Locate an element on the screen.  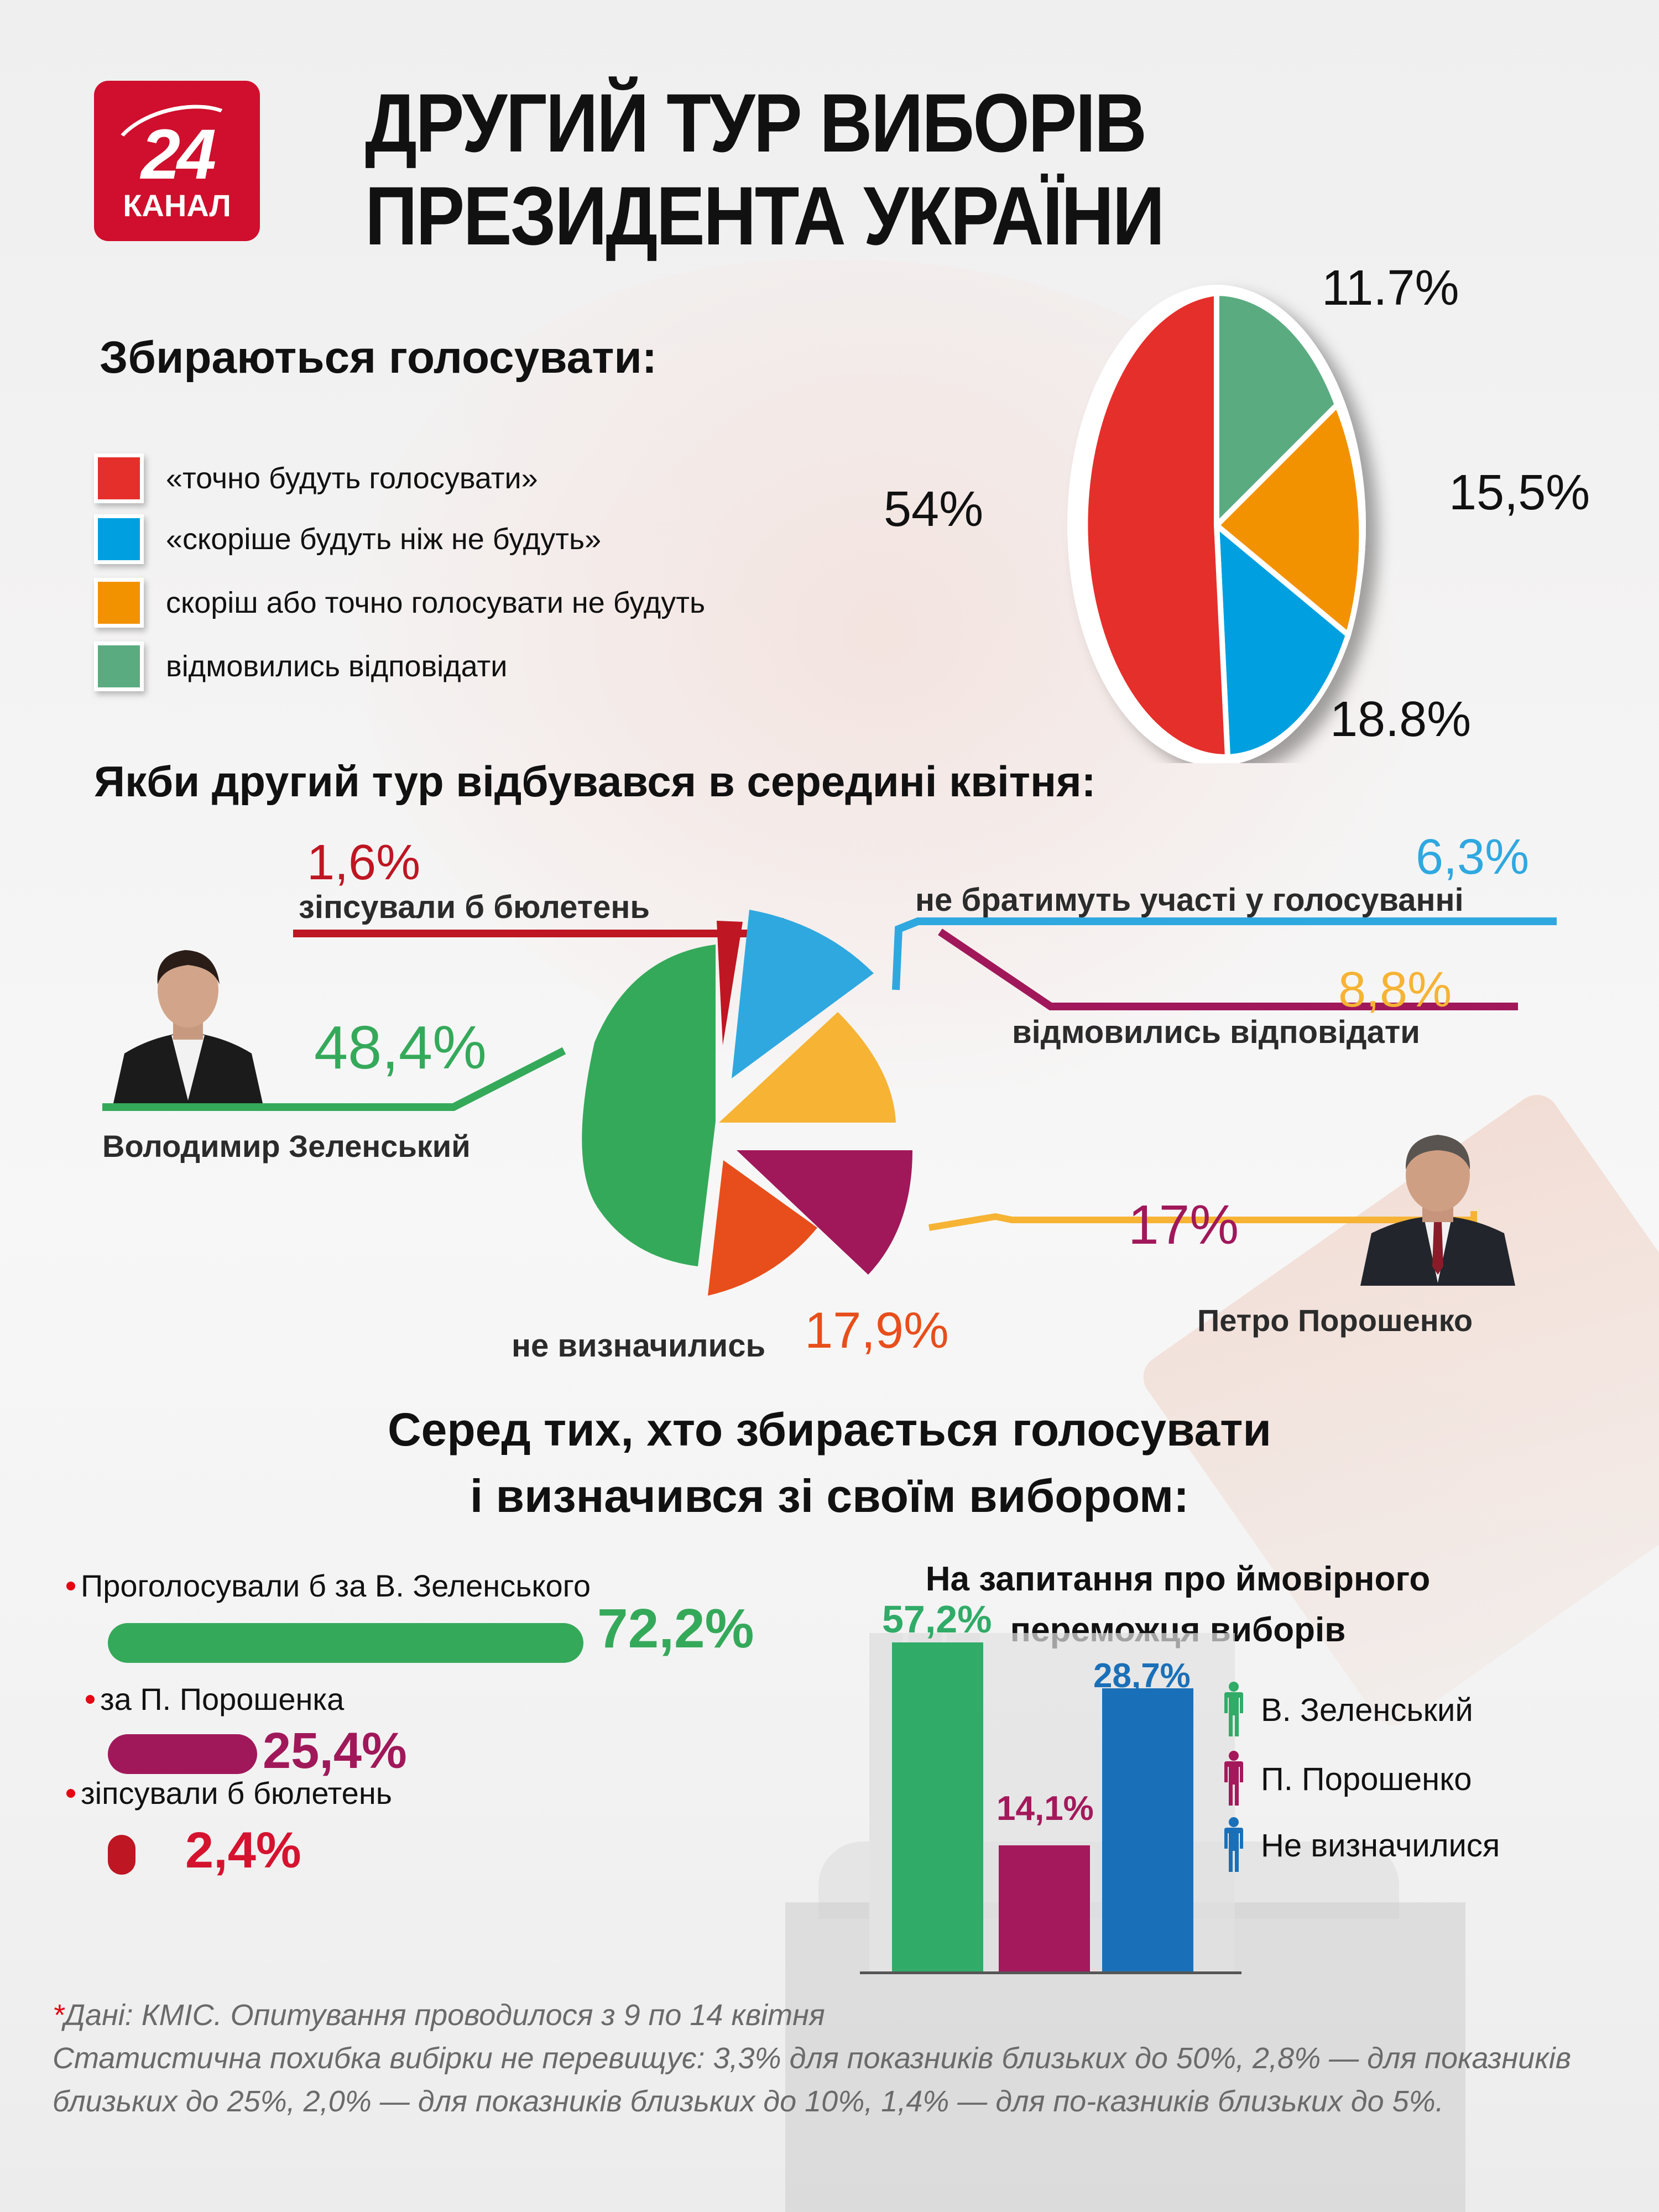
winner-legend-label: В. Зеленський is located at coordinates (1367, 1710).